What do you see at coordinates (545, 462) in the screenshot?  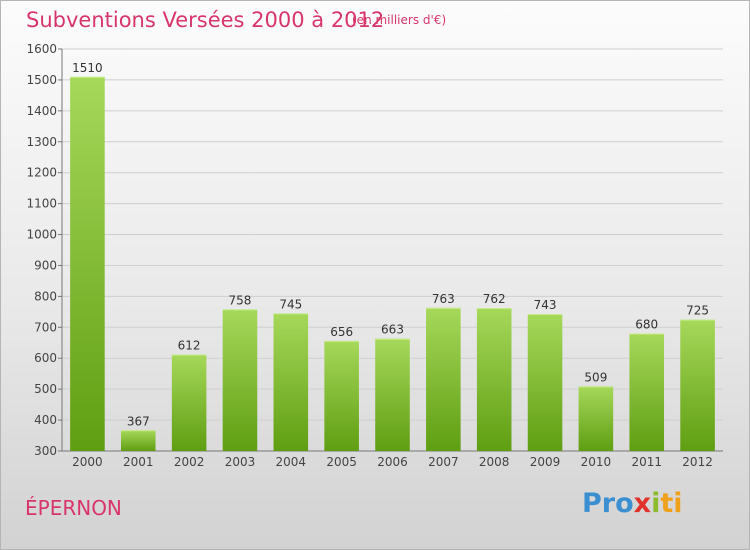 I see `x-tick-label: 2009` at bounding box center [545, 462].